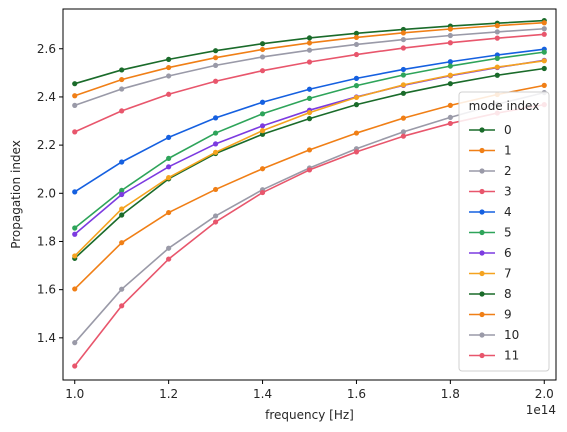  What do you see at coordinates (504, 106) in the screenshot?
I see `legend-title: mode index` at bounding box center [504, 106].